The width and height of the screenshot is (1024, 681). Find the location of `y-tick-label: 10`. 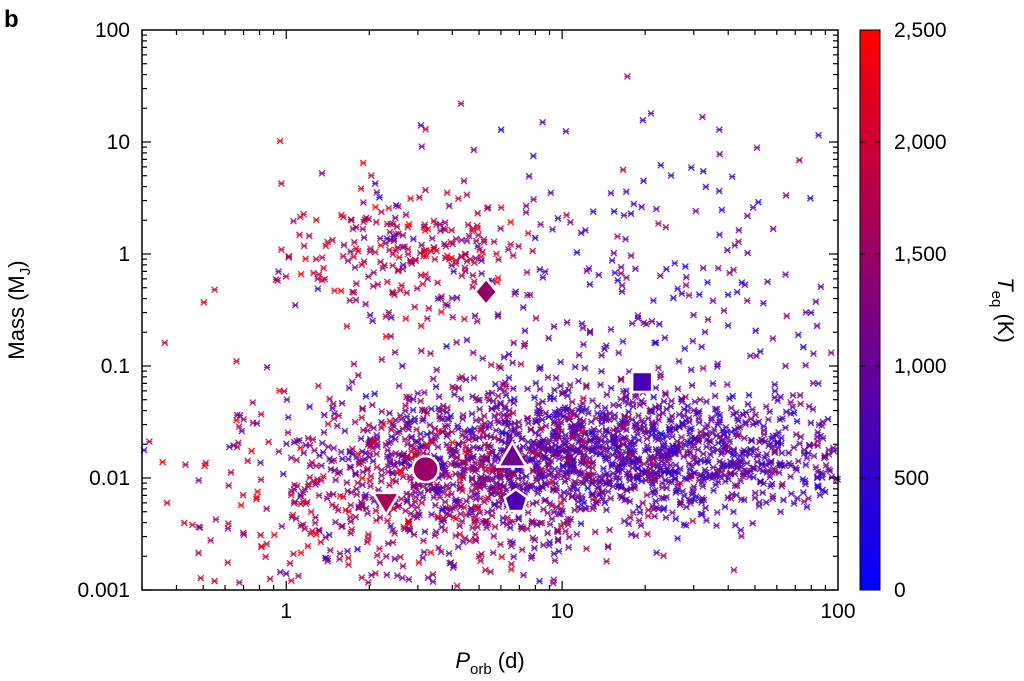

y-tick-label: 10 is located at coordinates (118, 142).